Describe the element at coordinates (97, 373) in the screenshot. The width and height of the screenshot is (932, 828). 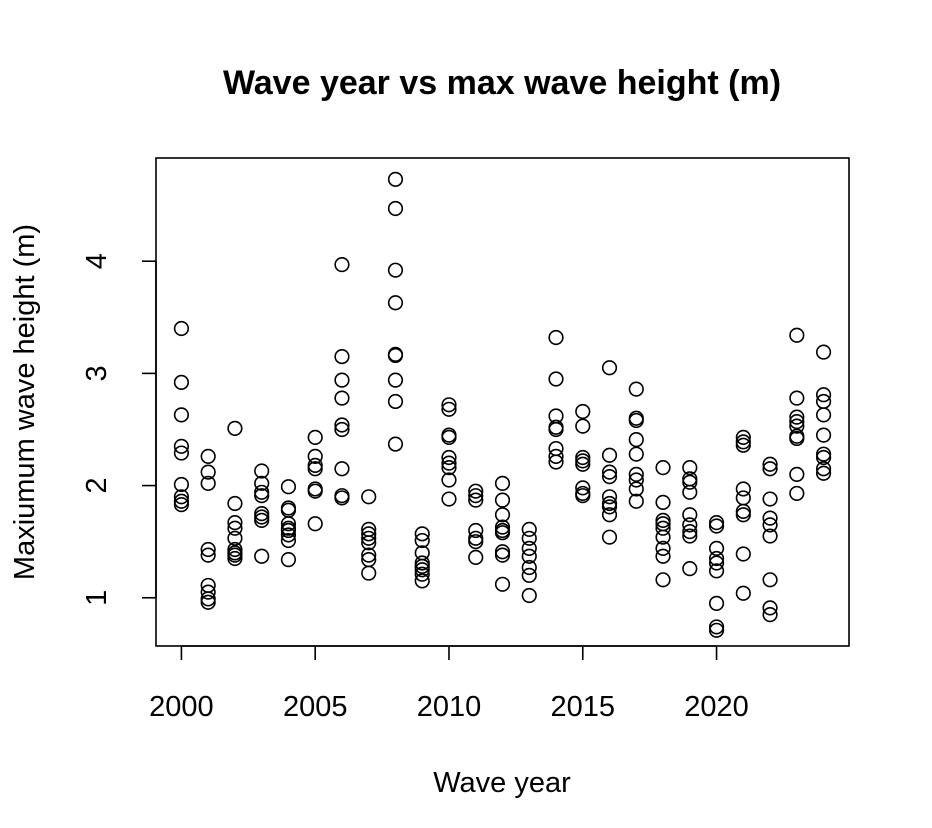
I see `y-tick-label: 3` at that location.